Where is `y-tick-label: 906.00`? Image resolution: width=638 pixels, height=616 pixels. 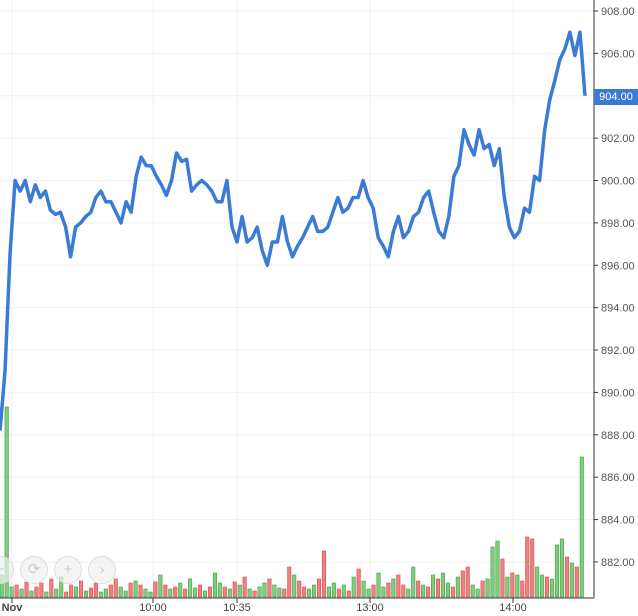
y-tick-label: 906.00 is located at coordinates (618, 54).